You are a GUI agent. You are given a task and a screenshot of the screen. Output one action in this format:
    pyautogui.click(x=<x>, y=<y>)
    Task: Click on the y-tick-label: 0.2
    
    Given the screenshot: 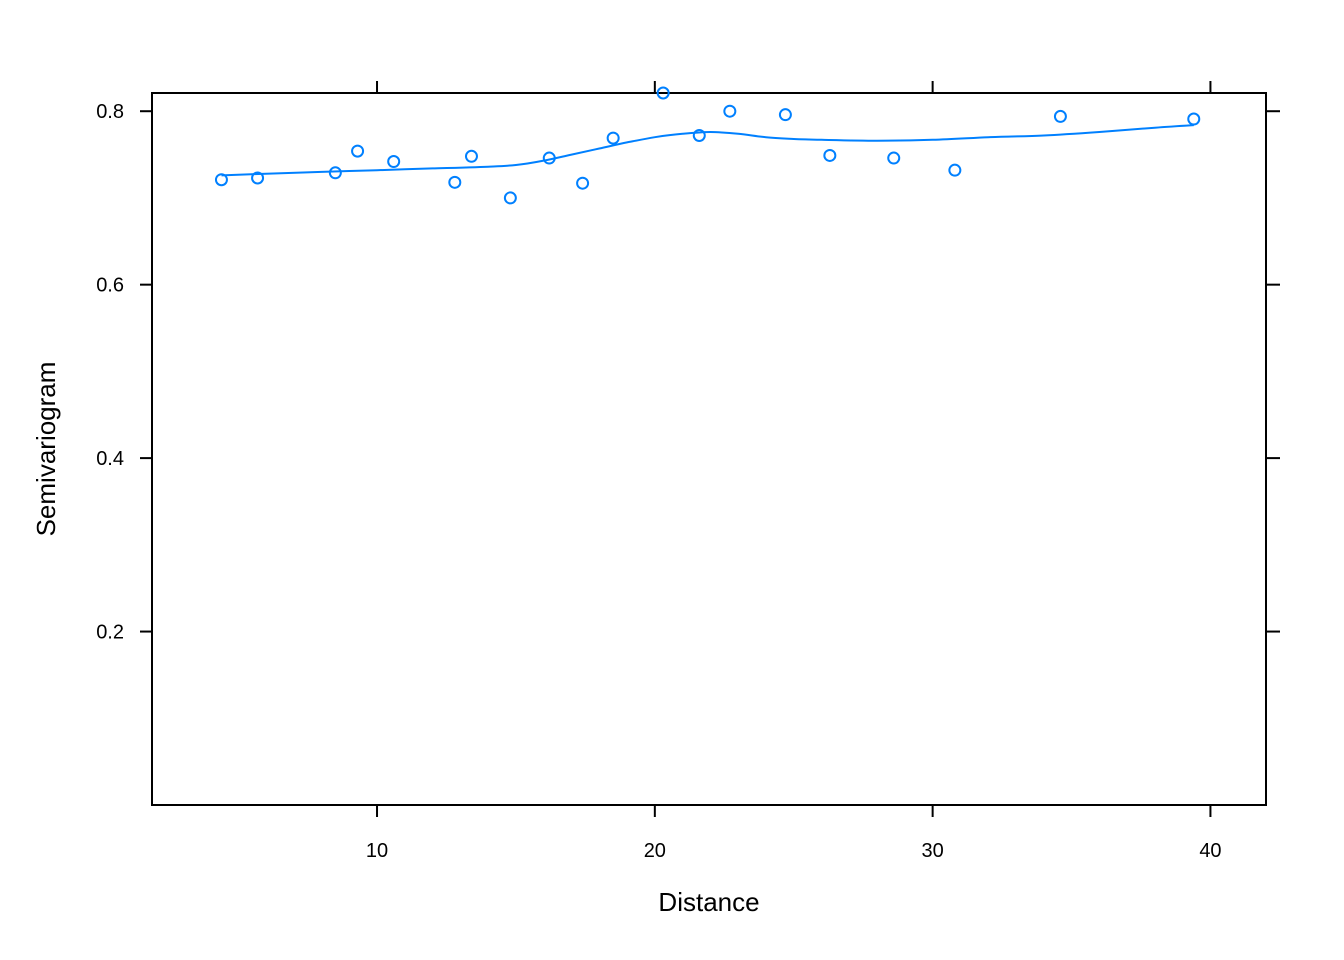 What is the action you would take?
    pyautogui.click(x=110, y=633)
    